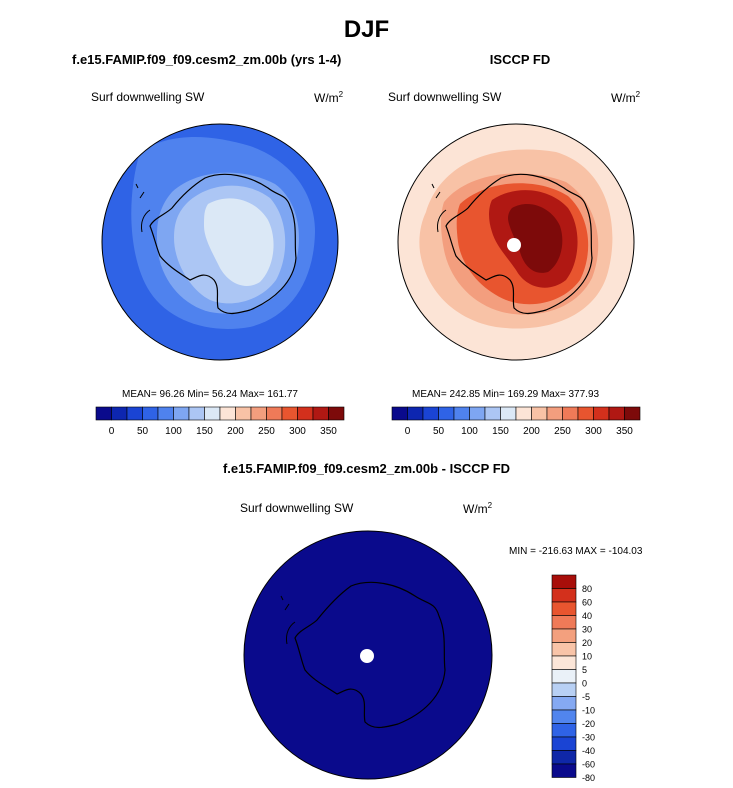 The width and height of the screenshot is (733, 788). I want to click on left-map-border, so click(220, 242).